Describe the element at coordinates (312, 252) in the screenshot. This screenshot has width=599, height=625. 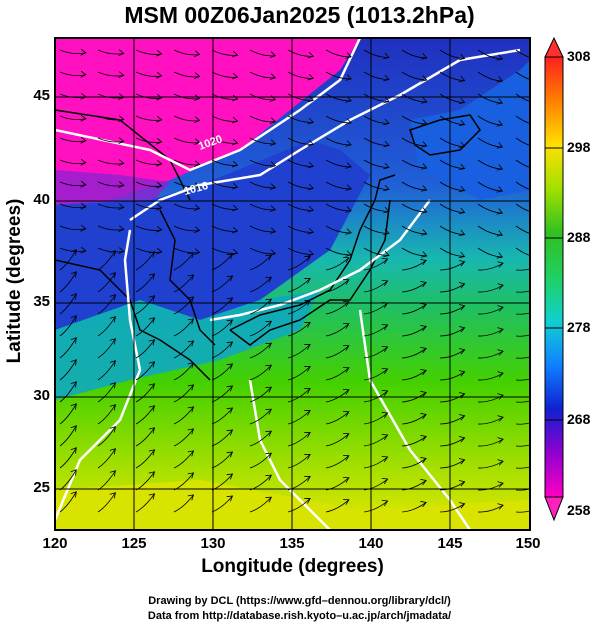
I see `honshu-coastline` at that location.